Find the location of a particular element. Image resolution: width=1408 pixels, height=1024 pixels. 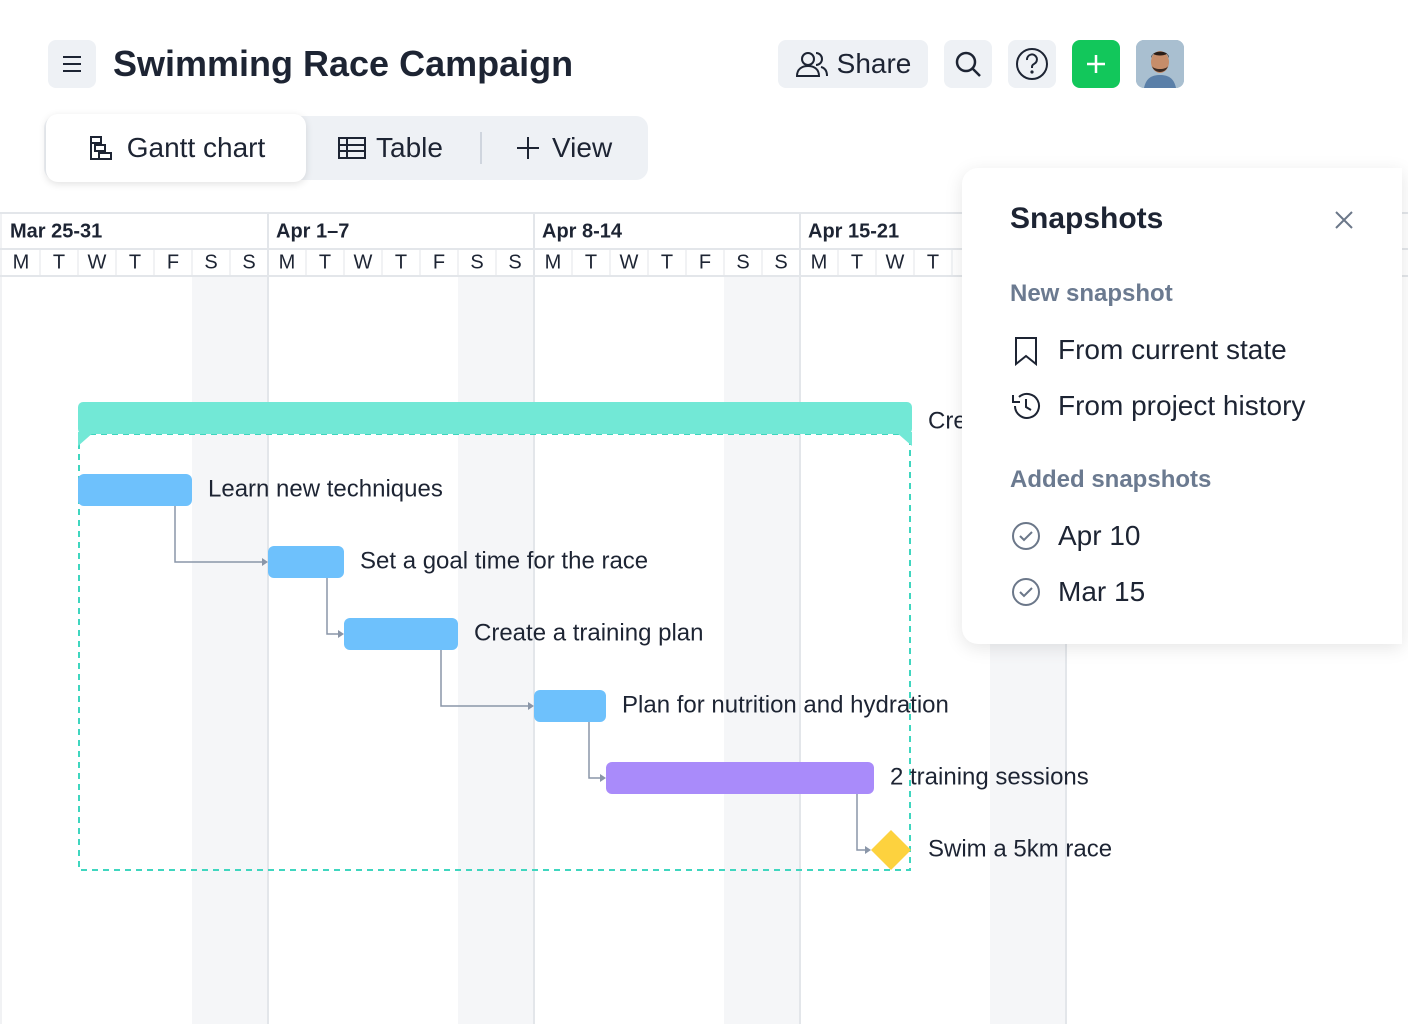

tab-label: Gantt chart is located at coordinates (196, 147).